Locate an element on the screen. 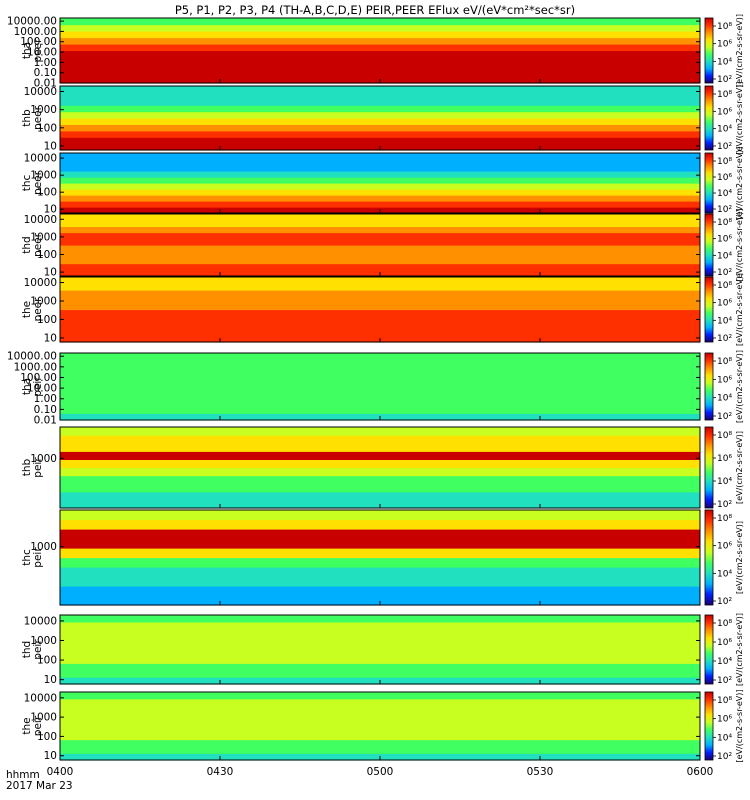  panel-ylabel: thd is located at coordinates (27, 244).